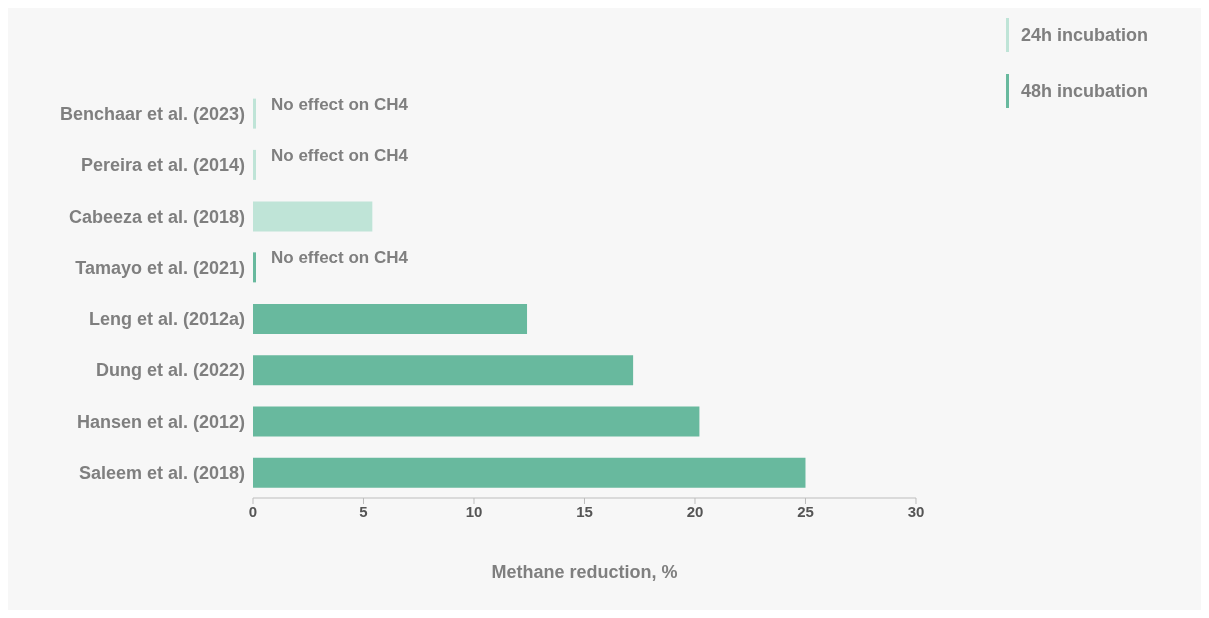 The width and height of the screenshot is (1209, 618). I want to click on x-tick-label: 10, so click(474, 511).